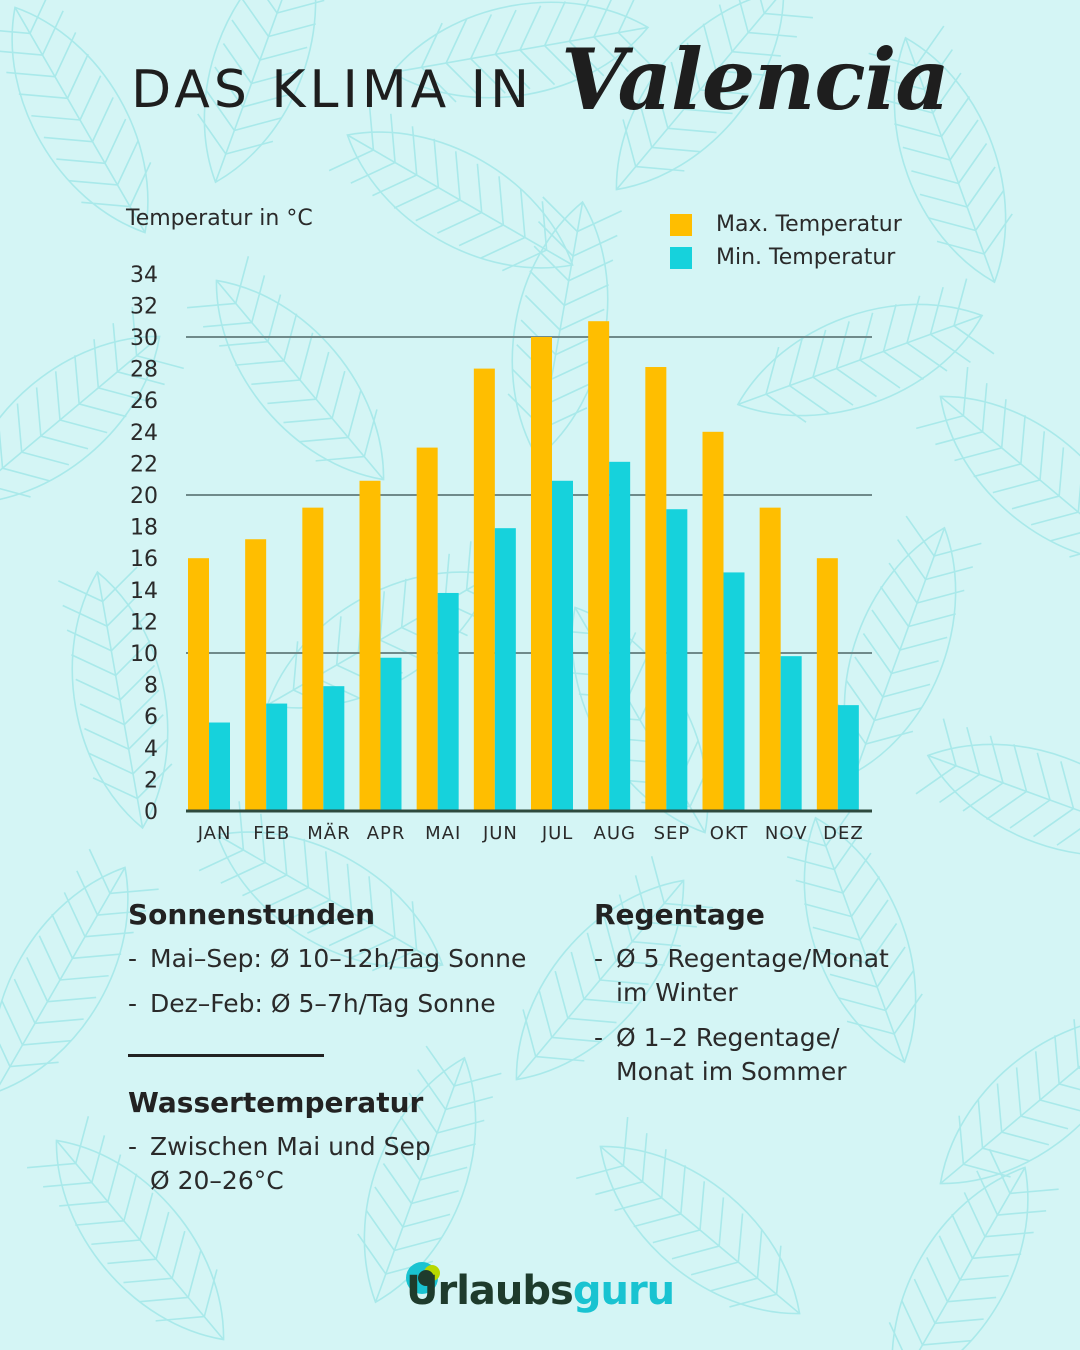  What do you see at coordinates (557, 833) in the screenshot?
I see `x-tick-label: JUL` at bounding box center [557, 833].